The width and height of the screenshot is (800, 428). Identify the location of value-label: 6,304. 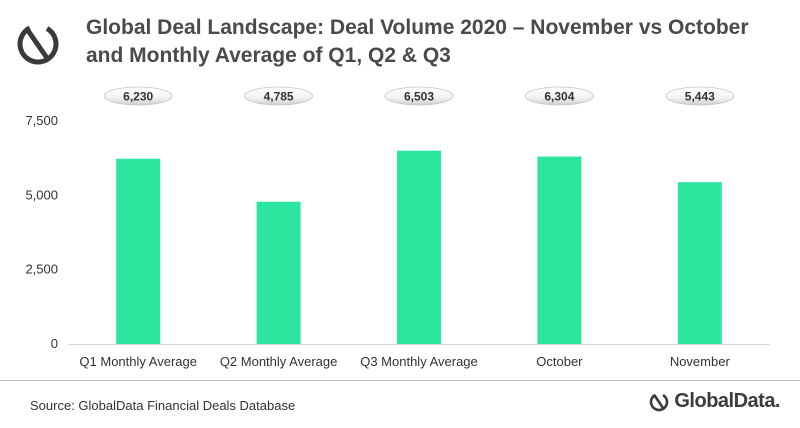
(559, 97).